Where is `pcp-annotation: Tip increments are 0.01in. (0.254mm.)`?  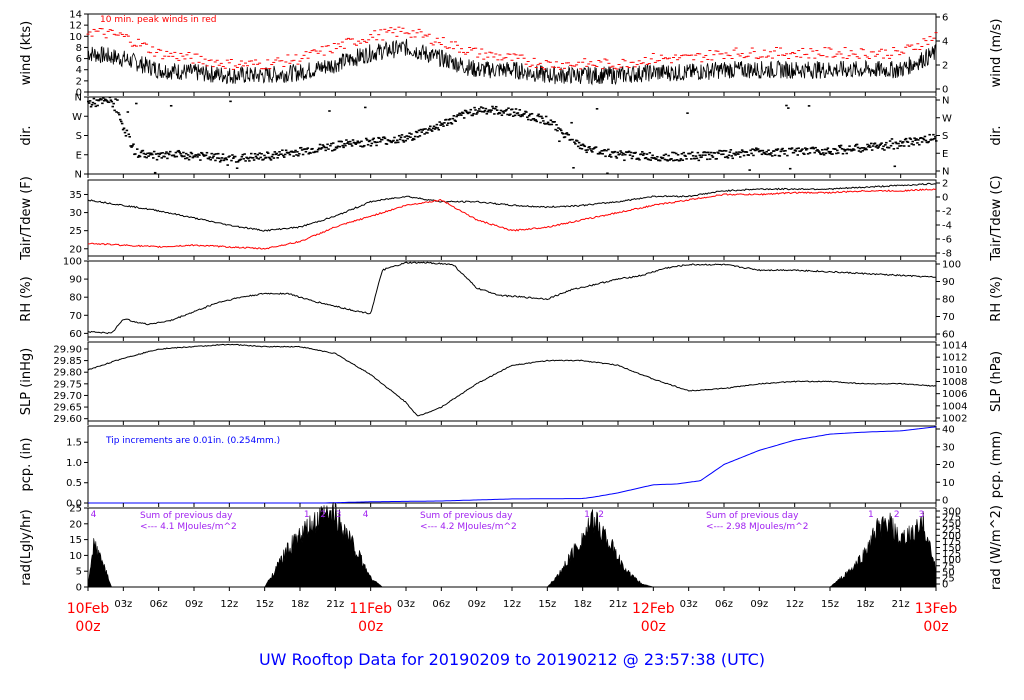
pcp-annotation: Tip increments are 0.01in. (0.254mm.) is located at coordinates (192, 441).